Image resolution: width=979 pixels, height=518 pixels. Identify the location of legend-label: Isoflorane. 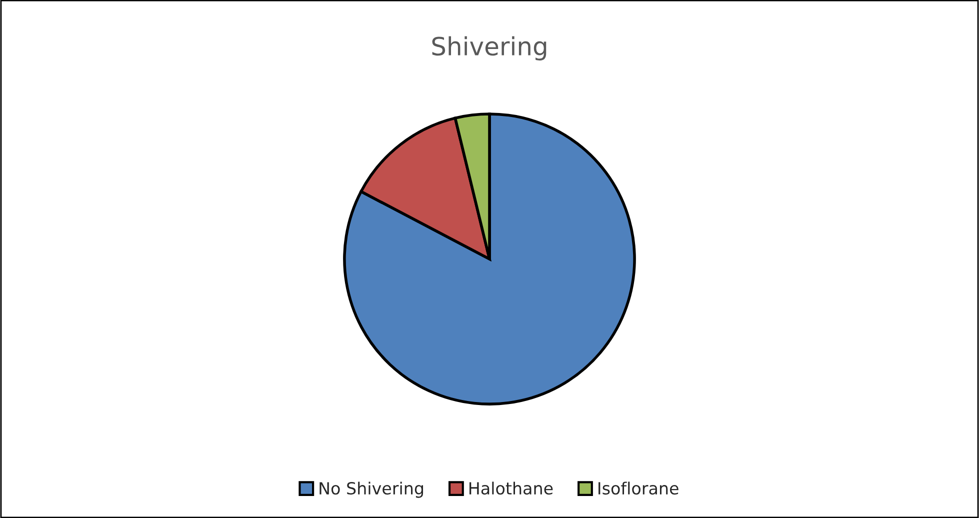
(638, 488).